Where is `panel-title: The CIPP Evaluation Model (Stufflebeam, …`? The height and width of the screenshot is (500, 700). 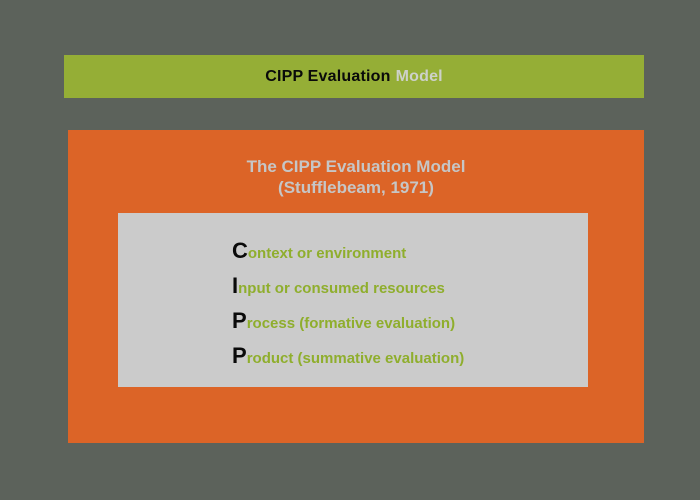
panel-title: The CIPP Evaluation Model (Stufflebeam, … is located at coordinates (356, 177).